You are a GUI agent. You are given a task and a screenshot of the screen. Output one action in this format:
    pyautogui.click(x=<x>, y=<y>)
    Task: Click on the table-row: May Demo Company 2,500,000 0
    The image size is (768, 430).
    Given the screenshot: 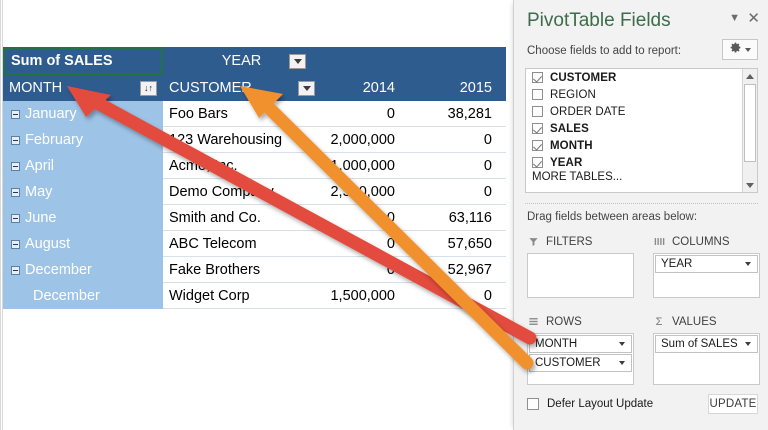 What is the action you would take?
    pyautogui.click(x=254, y=192)
    